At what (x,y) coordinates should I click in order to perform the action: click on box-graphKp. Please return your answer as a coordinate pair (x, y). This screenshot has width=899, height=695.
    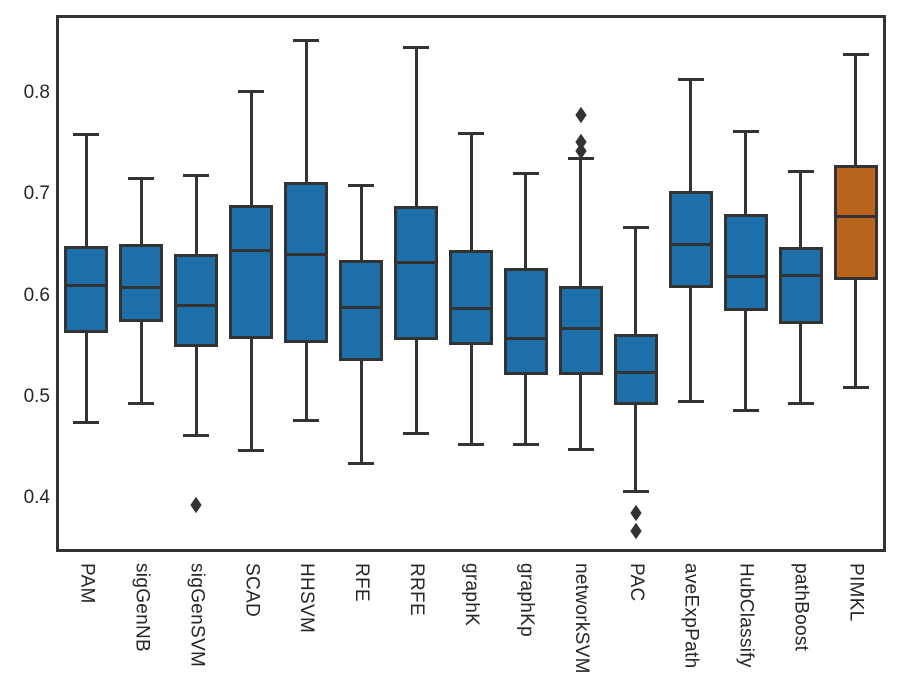
    Looking at the image, I should click on (525, 321).